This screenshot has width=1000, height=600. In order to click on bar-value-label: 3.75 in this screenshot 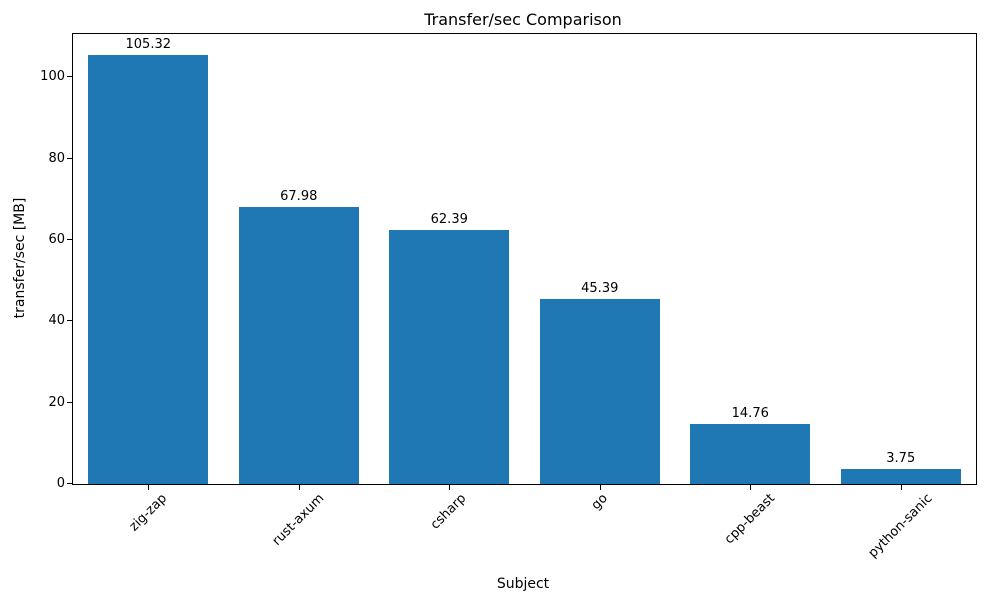, I will do `click(901, 458)`.